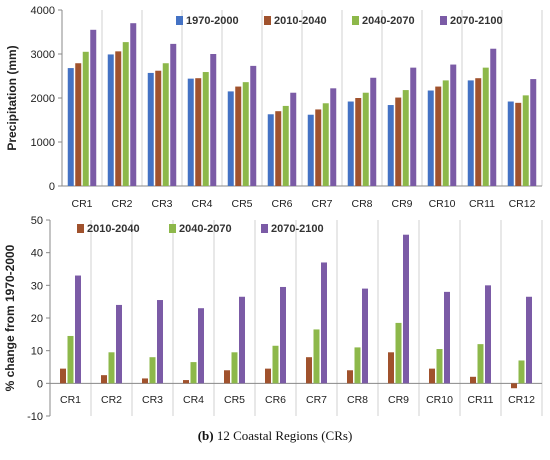  What do you see at coordinates (150, 129) in the screenshot?
I see `bar-1970-2000-cr3` at bounding box center [150, 129].